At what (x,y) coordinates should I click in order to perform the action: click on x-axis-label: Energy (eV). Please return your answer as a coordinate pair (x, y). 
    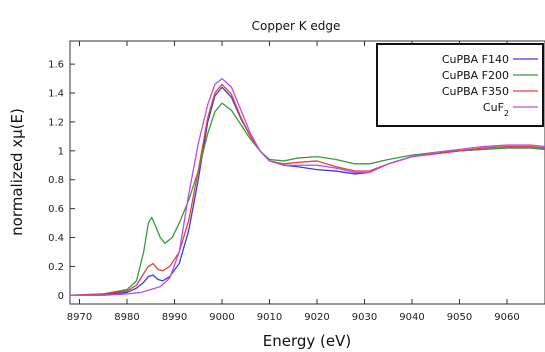
    Looking at the image, I should click on (307, 341).